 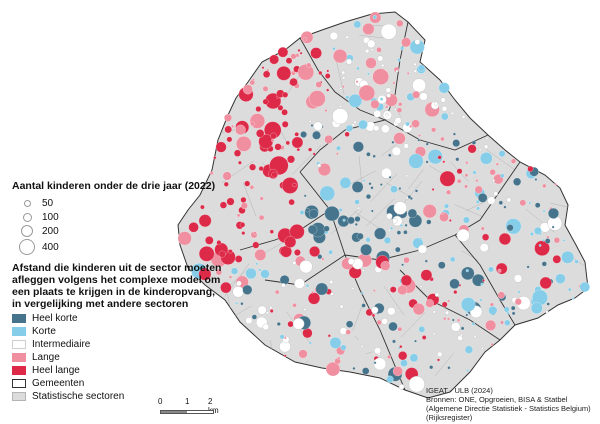 I want to click on size-legend-item: 100, so click(x=119, y=217).